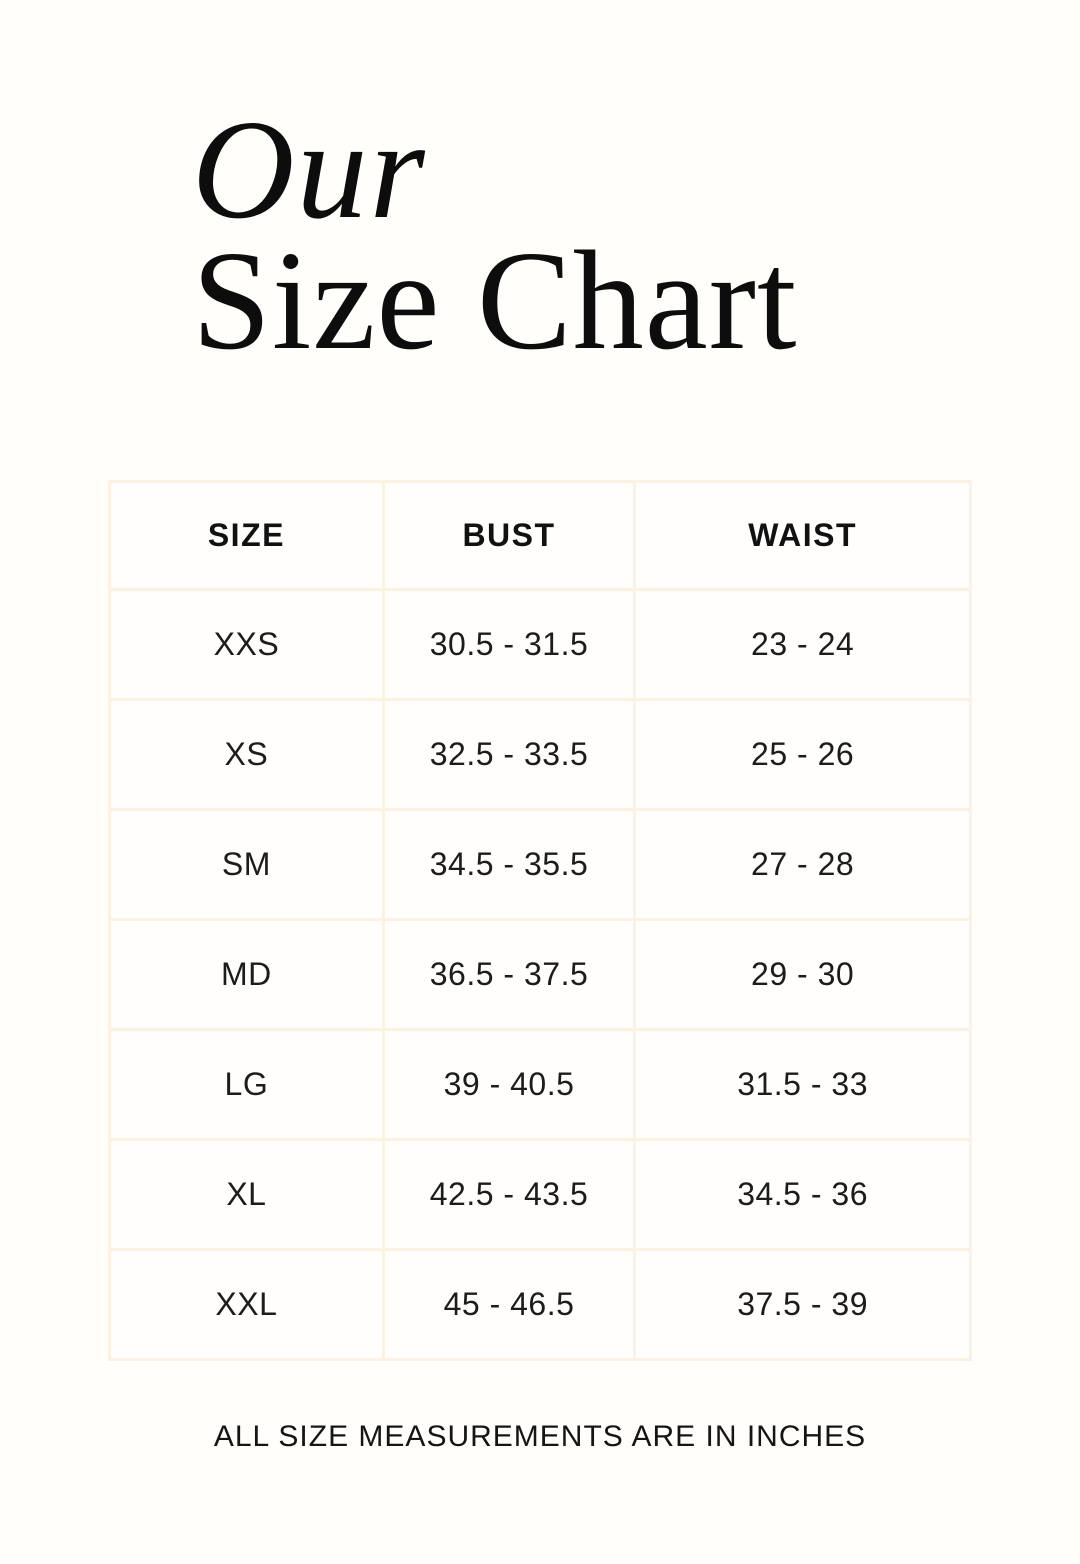  Describe the element at coordinates (495, 300) in the screenshot. I see `title-line-size-chart: Size Chart` at that location.